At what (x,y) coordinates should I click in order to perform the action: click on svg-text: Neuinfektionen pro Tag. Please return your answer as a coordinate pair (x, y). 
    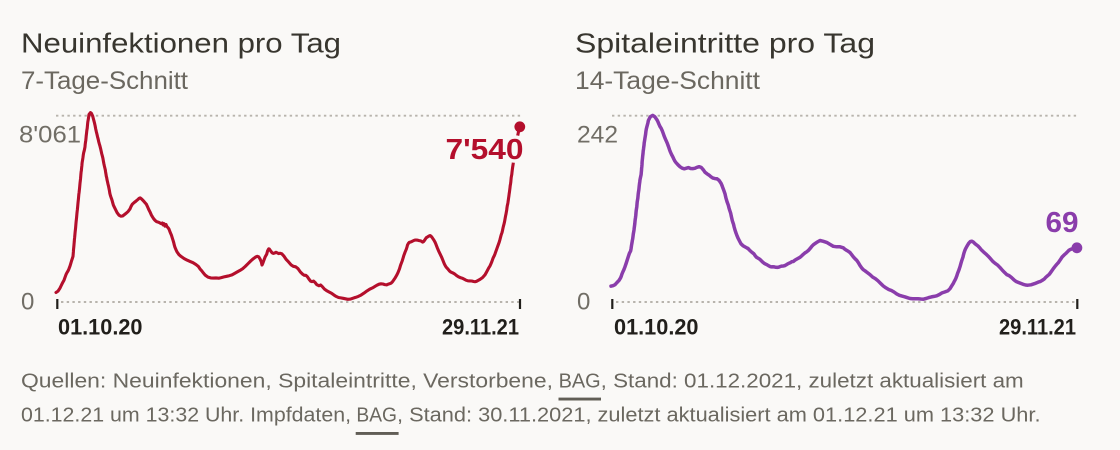
    Looking at the image, I should click on (181, 42).